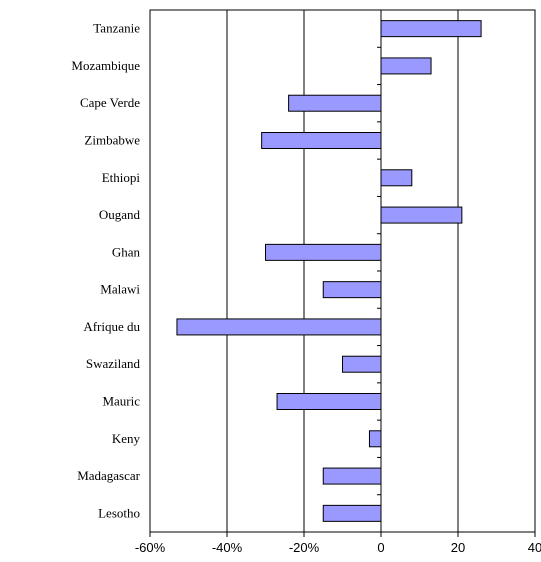  I want to click on bar-cape-verde, so click(335, 103).